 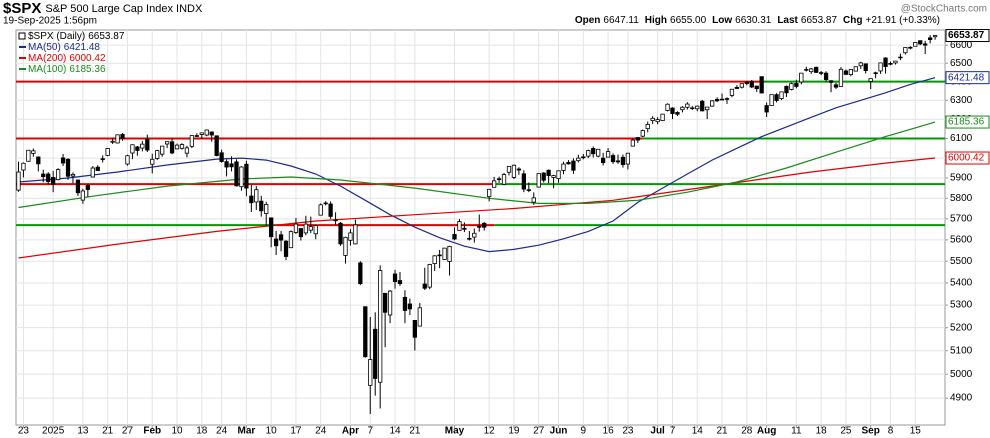 What do you see at coordinates (961, 45) in the screenshot?
I see `y-tick-label: 6600` at bounding box center [961, 45].